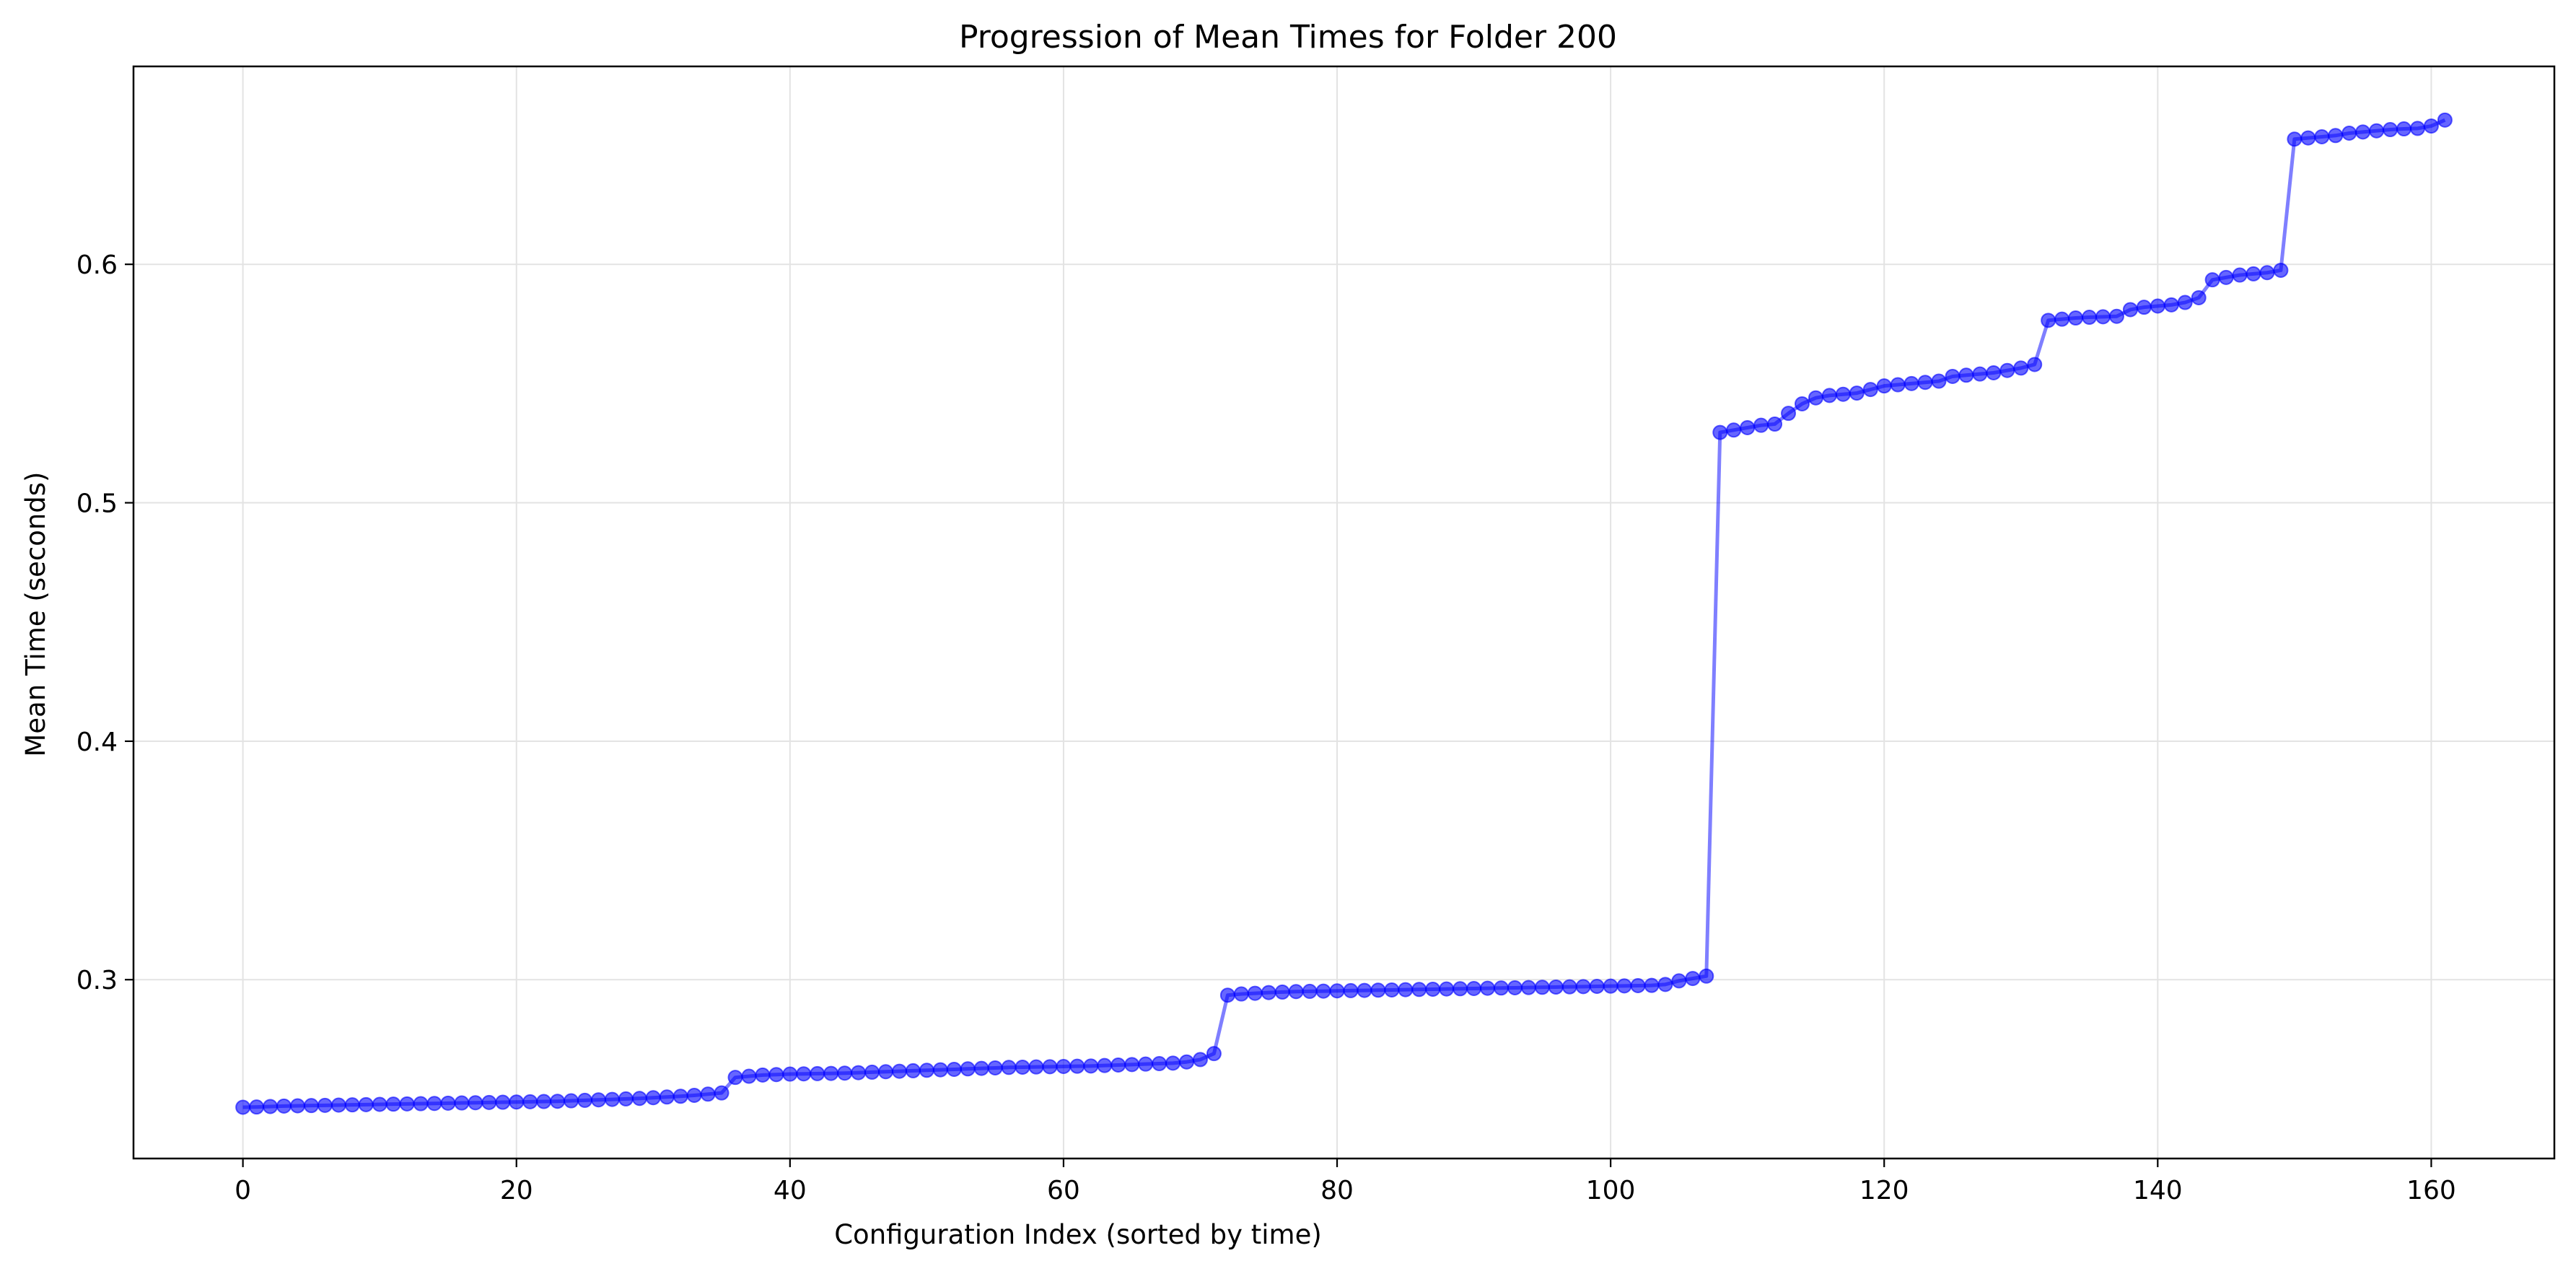 The width and height of the screenshot is (2576, 1274). What do you see at coordinates (97, 980) in the screenshot?
I see `y-tick-label: 0.3` at bounding box center [97, 980].